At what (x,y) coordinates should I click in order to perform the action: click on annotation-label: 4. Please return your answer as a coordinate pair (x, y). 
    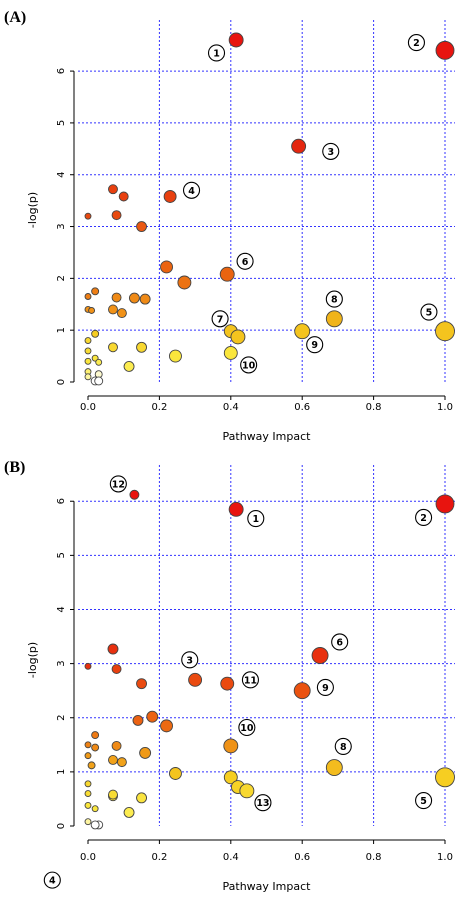
    Looking at the image, I should click on (191, 191).